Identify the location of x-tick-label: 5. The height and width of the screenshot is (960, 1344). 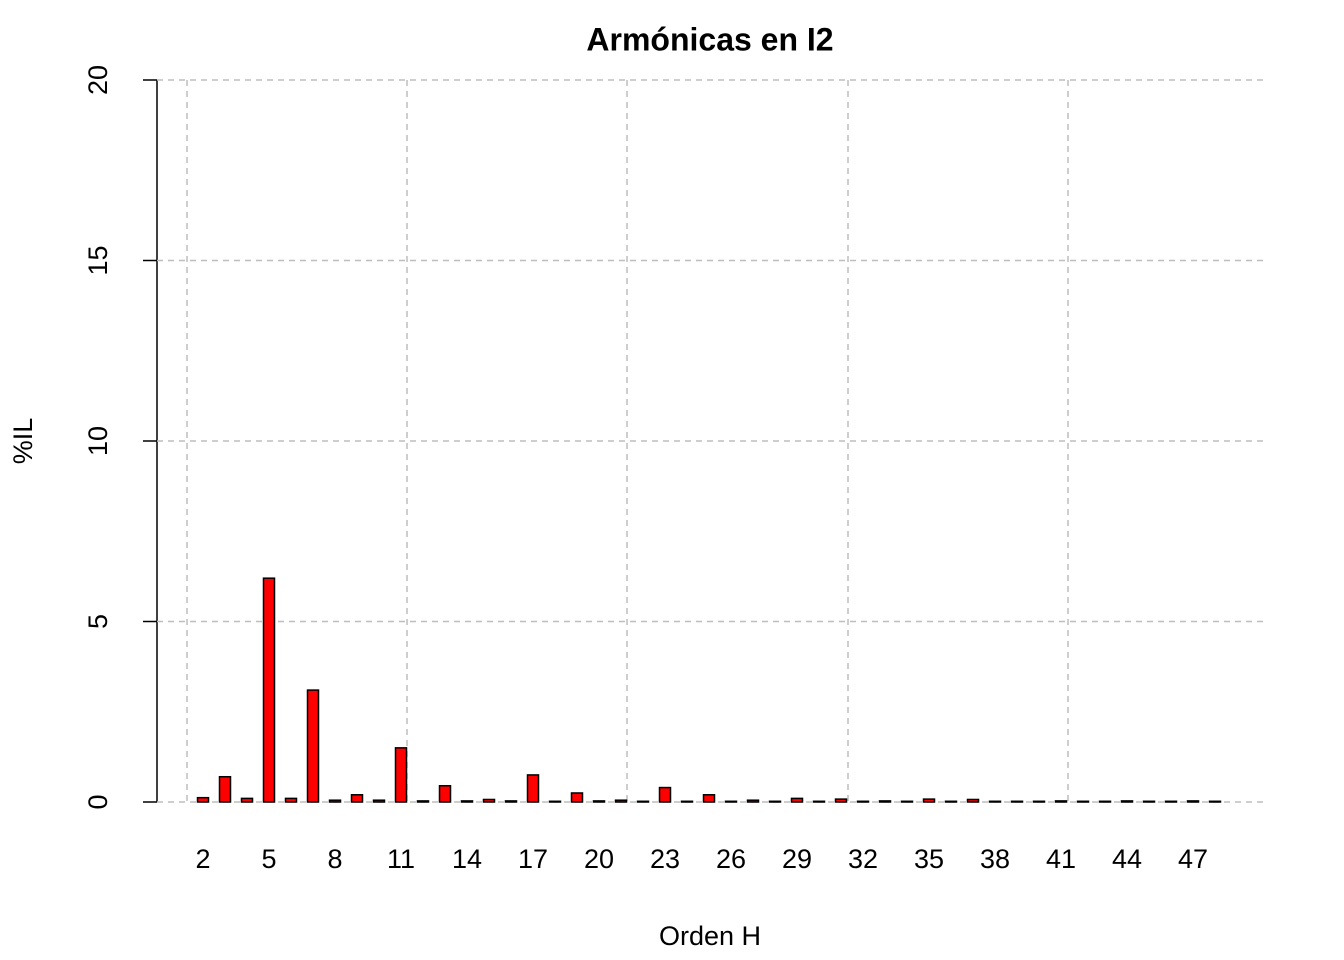
(268, 859).